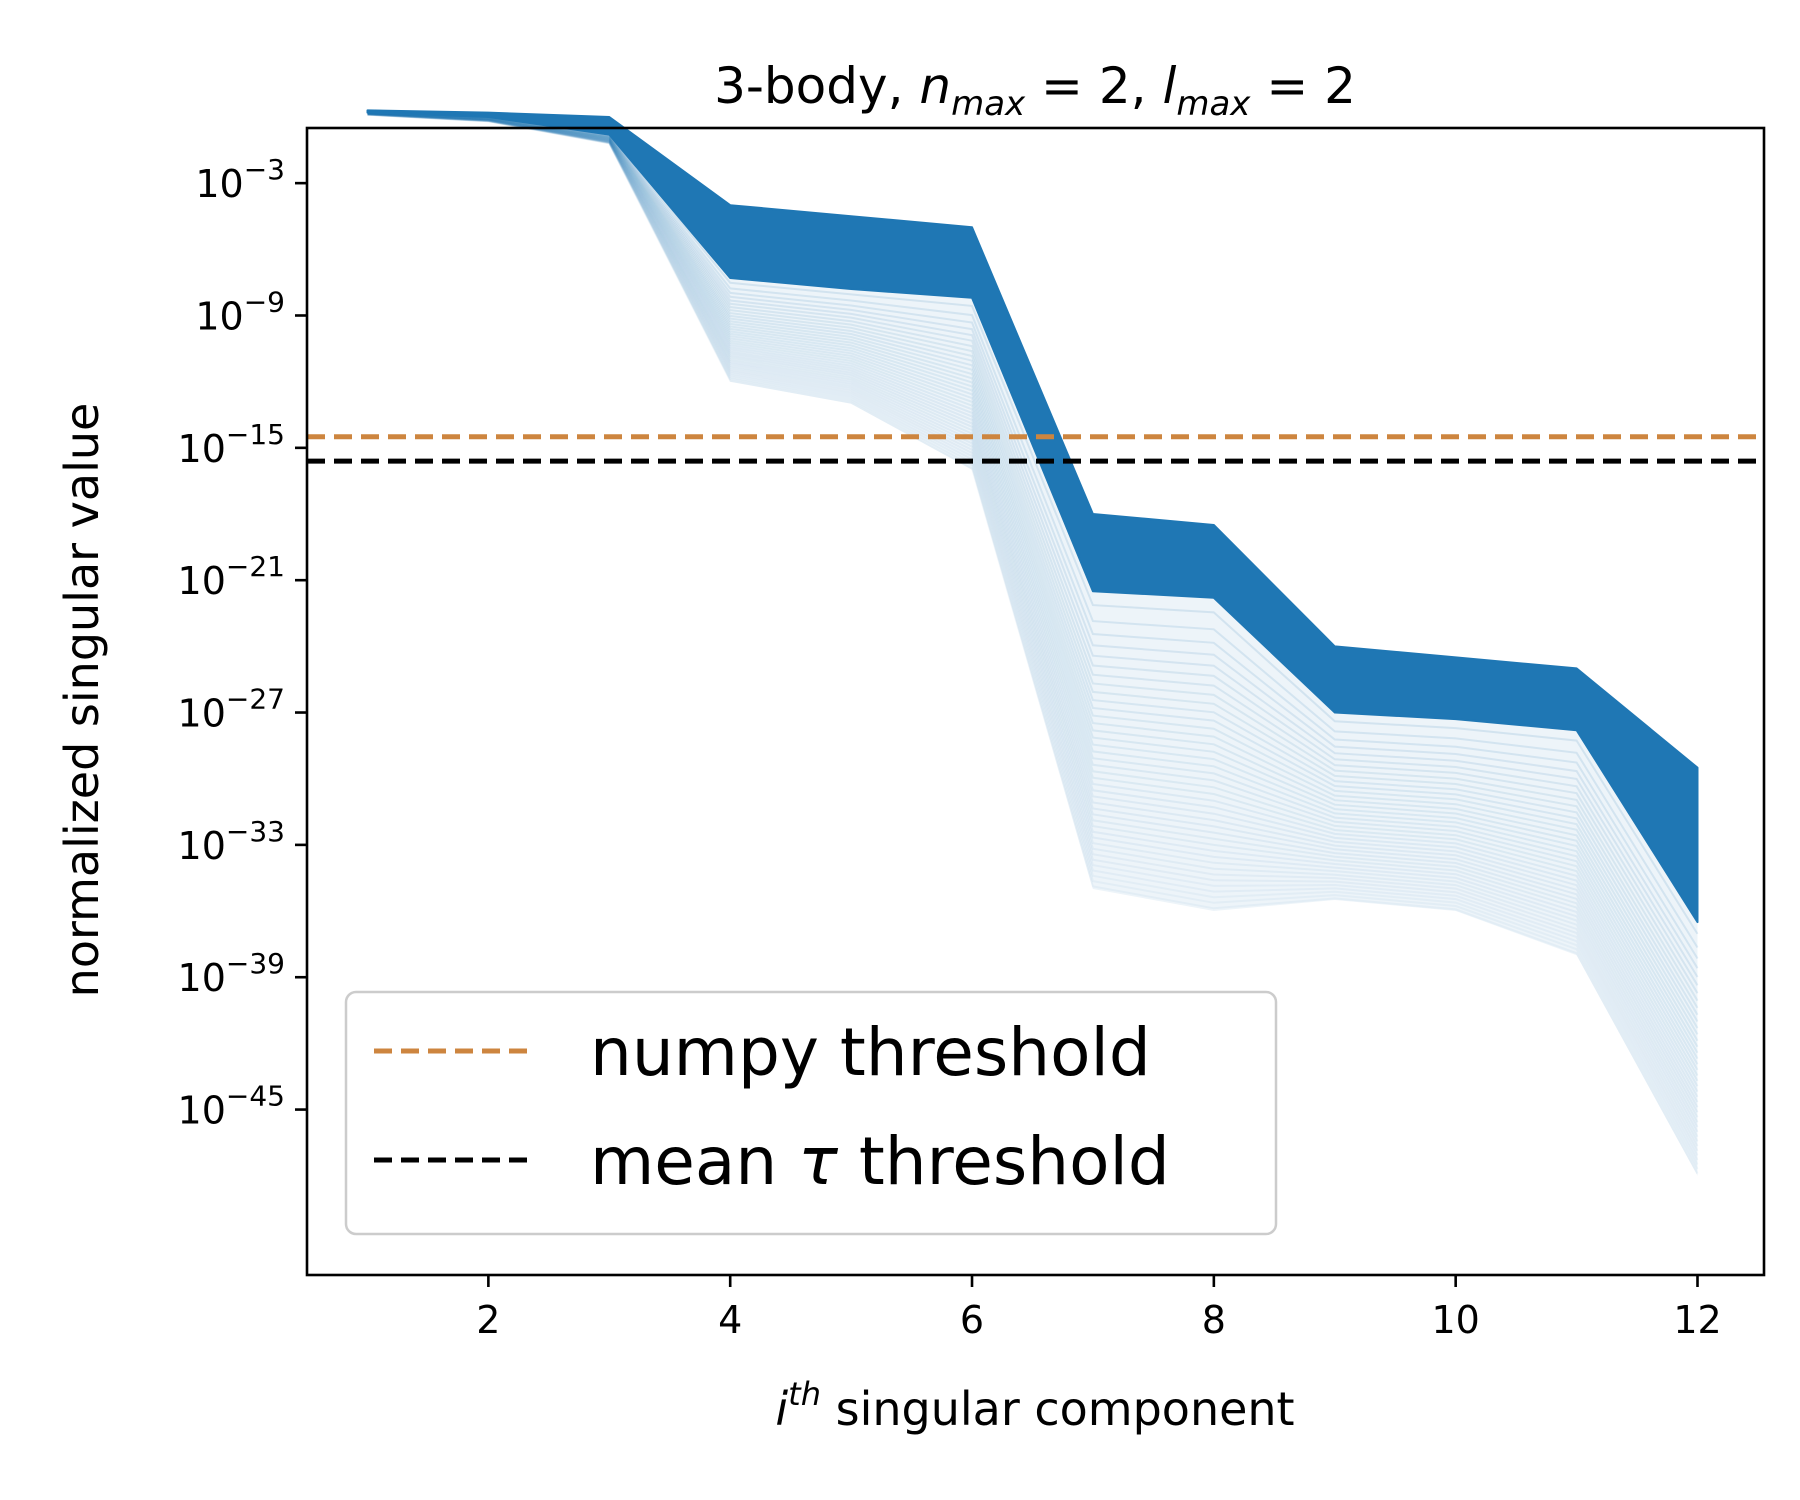  What do you see at coordinates (935, 86) in the screenshot?
I see `title-n: n` at bounding box center [935, 86].